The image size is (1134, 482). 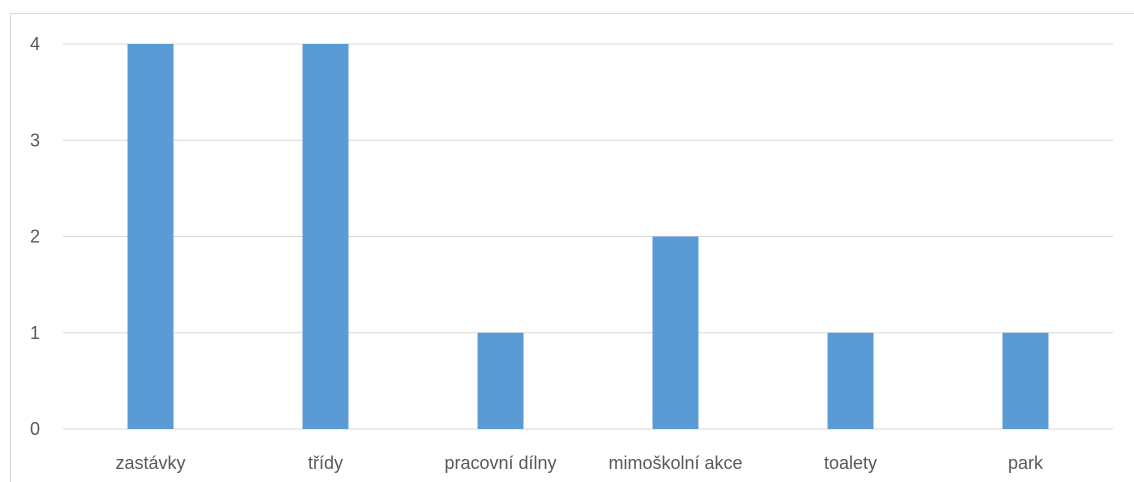 What do you see at coordinates (500, 463) in the screenshot?
I see `x-tick-label: pracovní dílny` at bounding box center [500, 463].